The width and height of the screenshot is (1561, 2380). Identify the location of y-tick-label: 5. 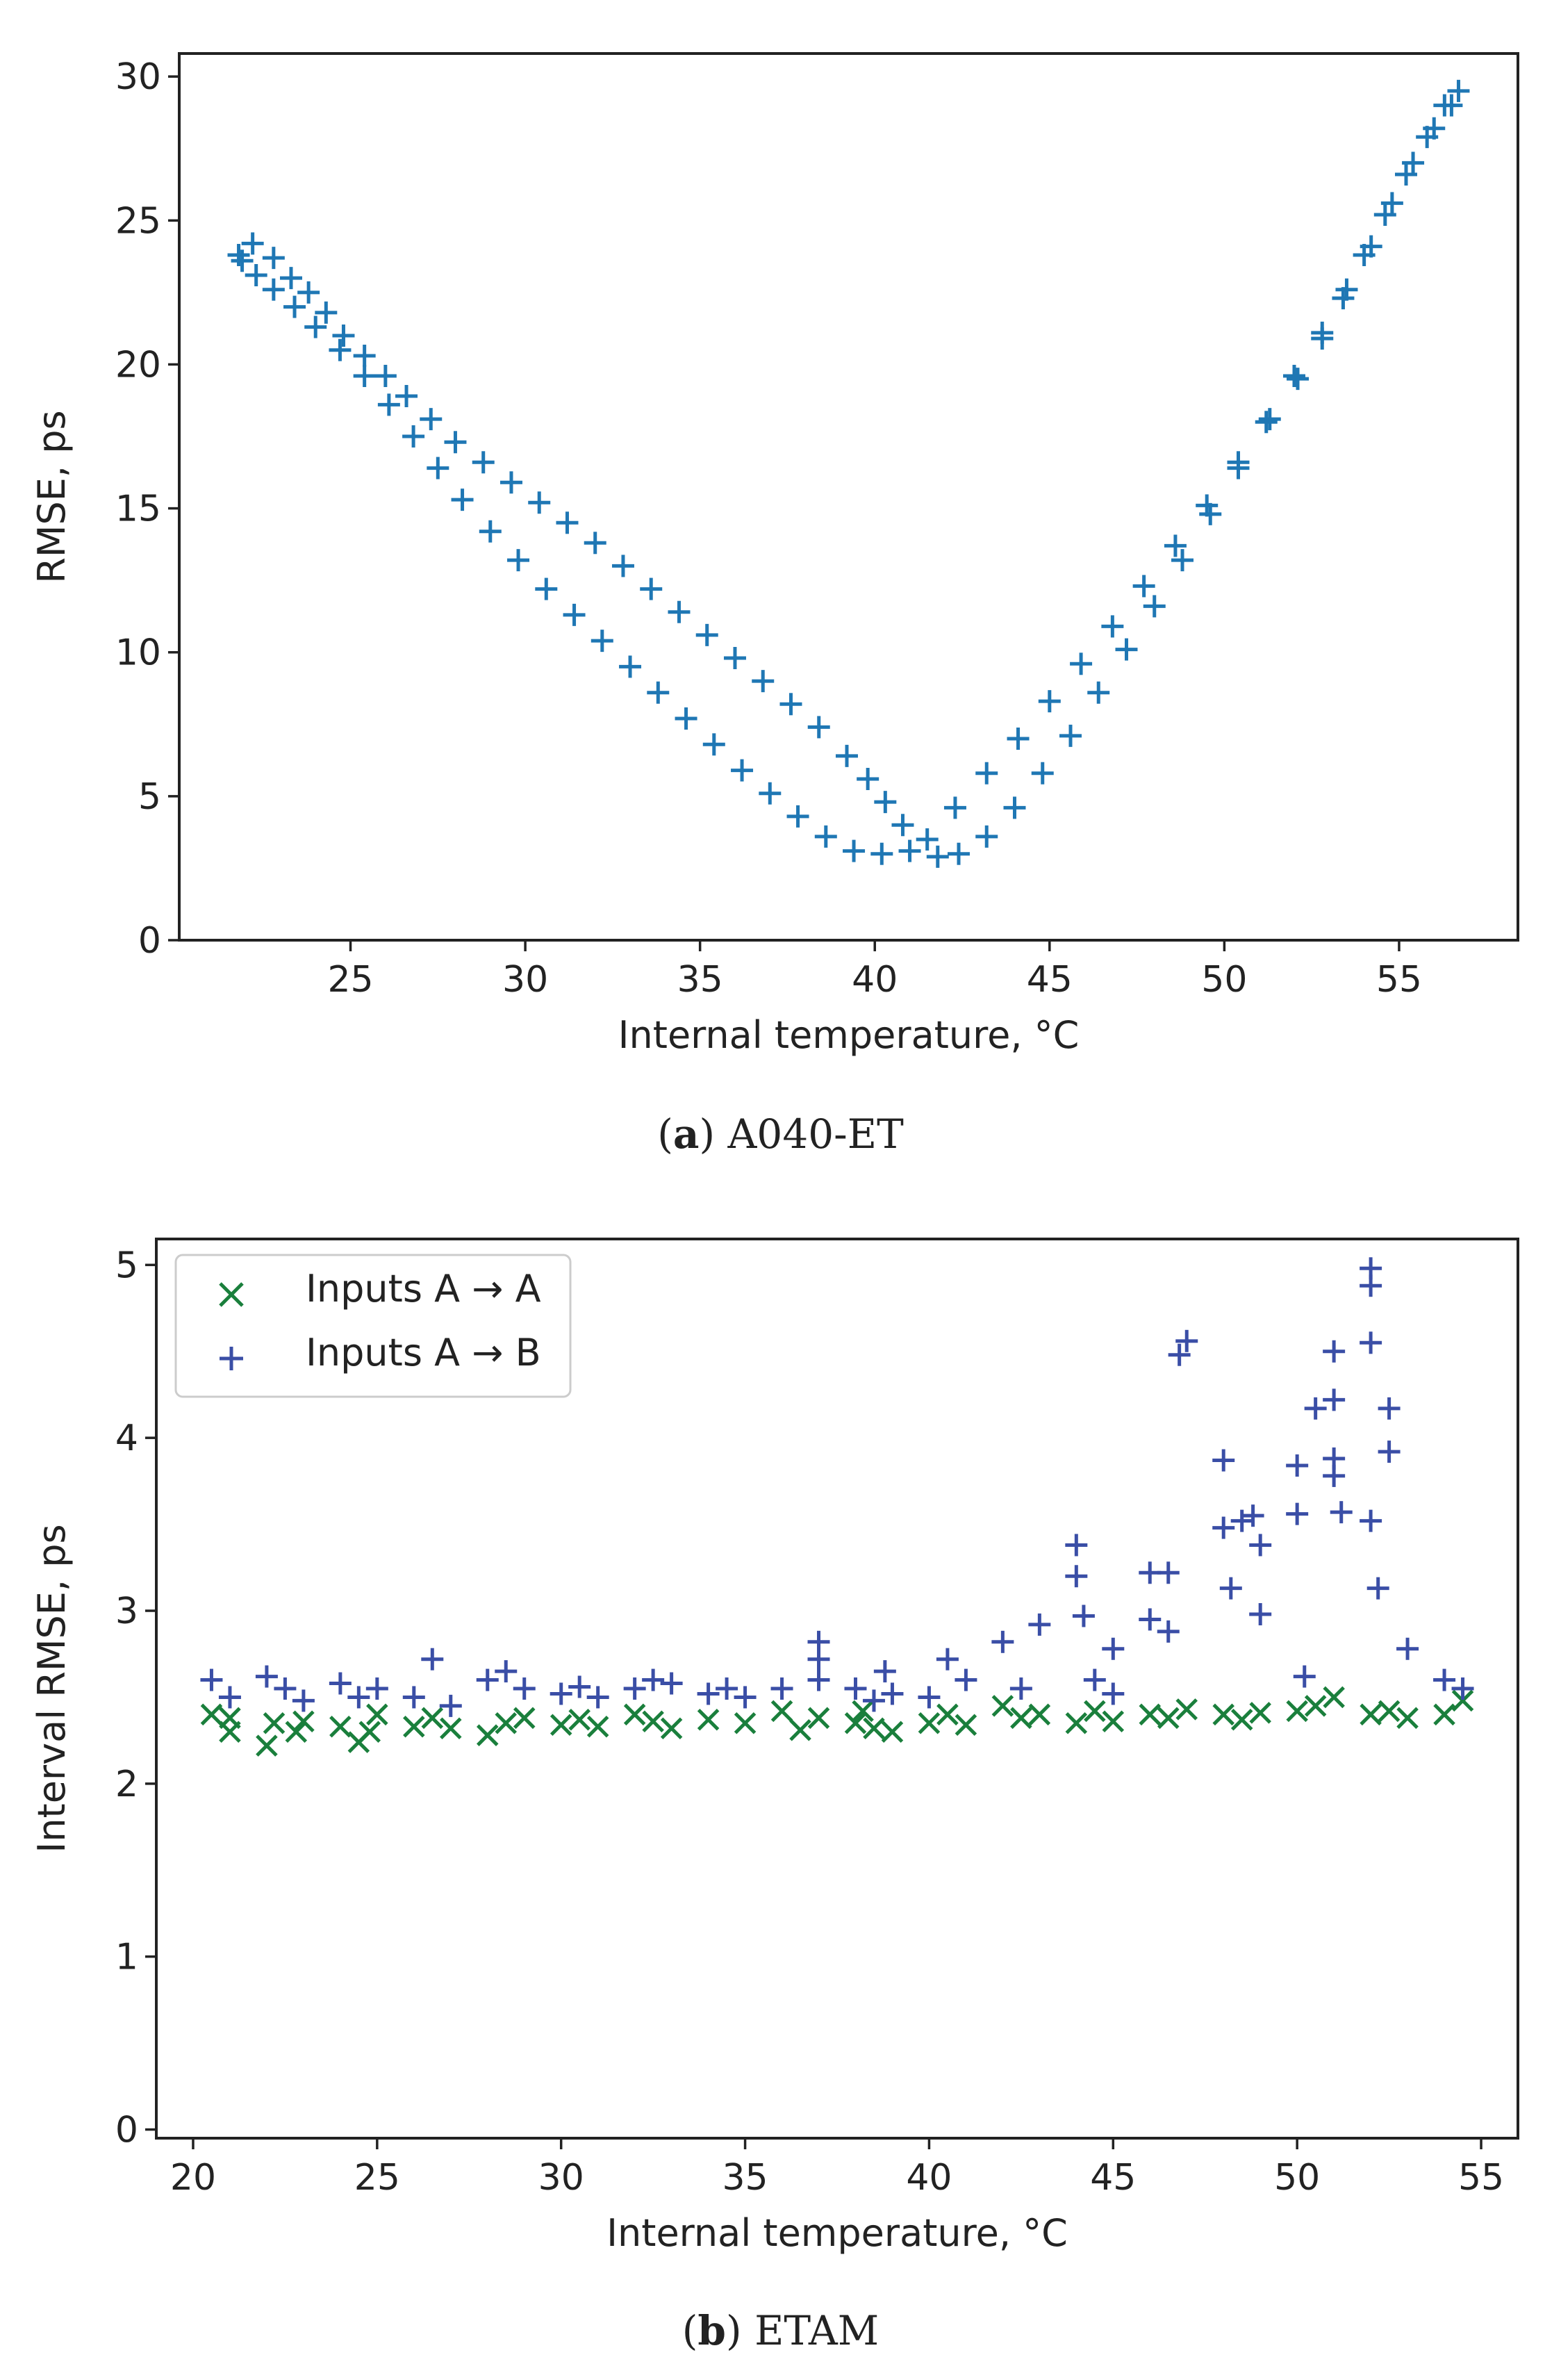
(126, 1265).